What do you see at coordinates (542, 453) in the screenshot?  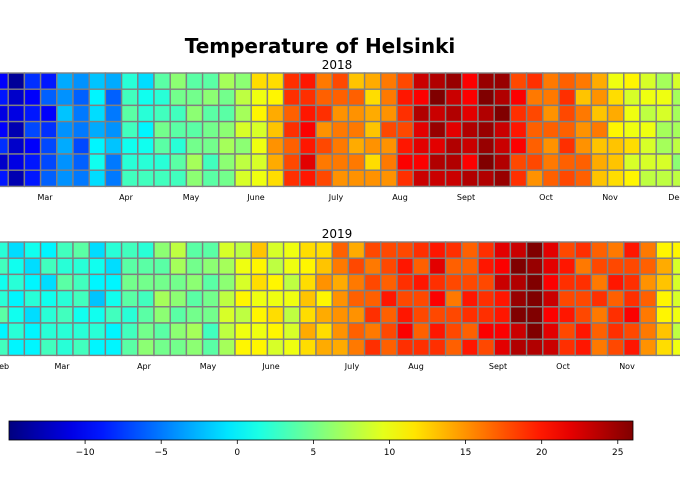 I see `colorbar-tick-label: 20` at bounding box center [542, 453].